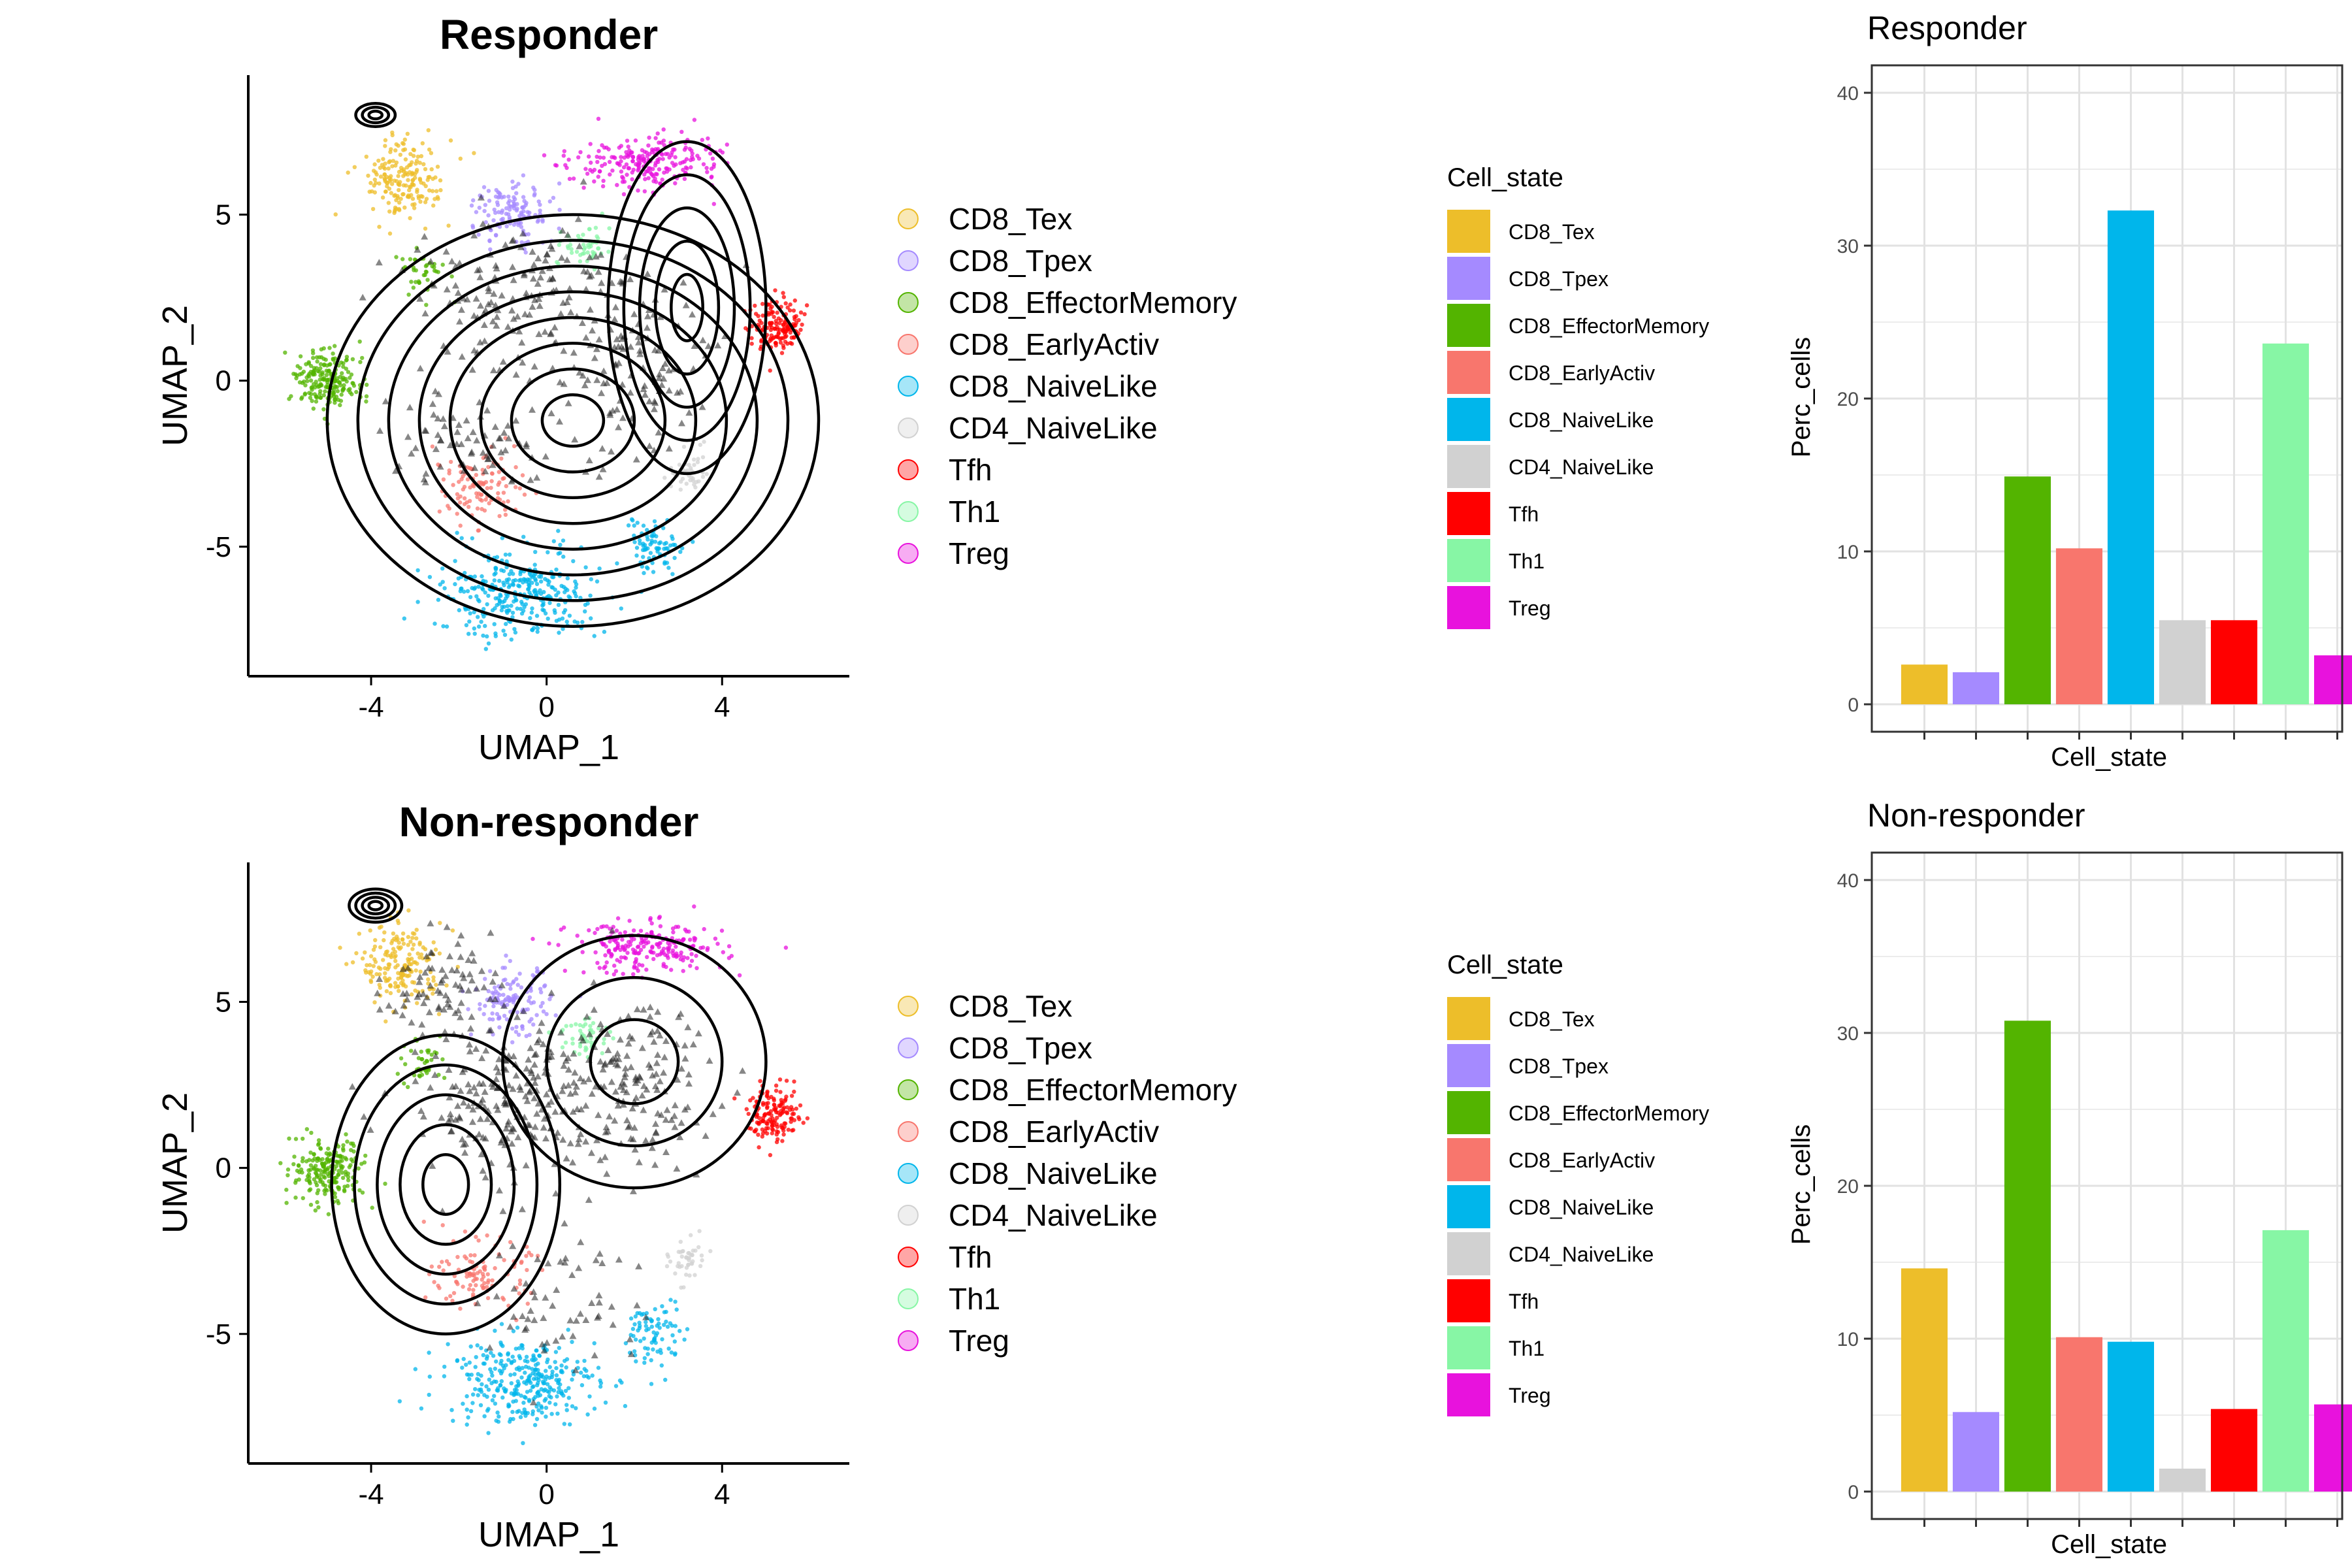  I want to click on umap-plot-area: -4 0 450-5, so click(527, 399).